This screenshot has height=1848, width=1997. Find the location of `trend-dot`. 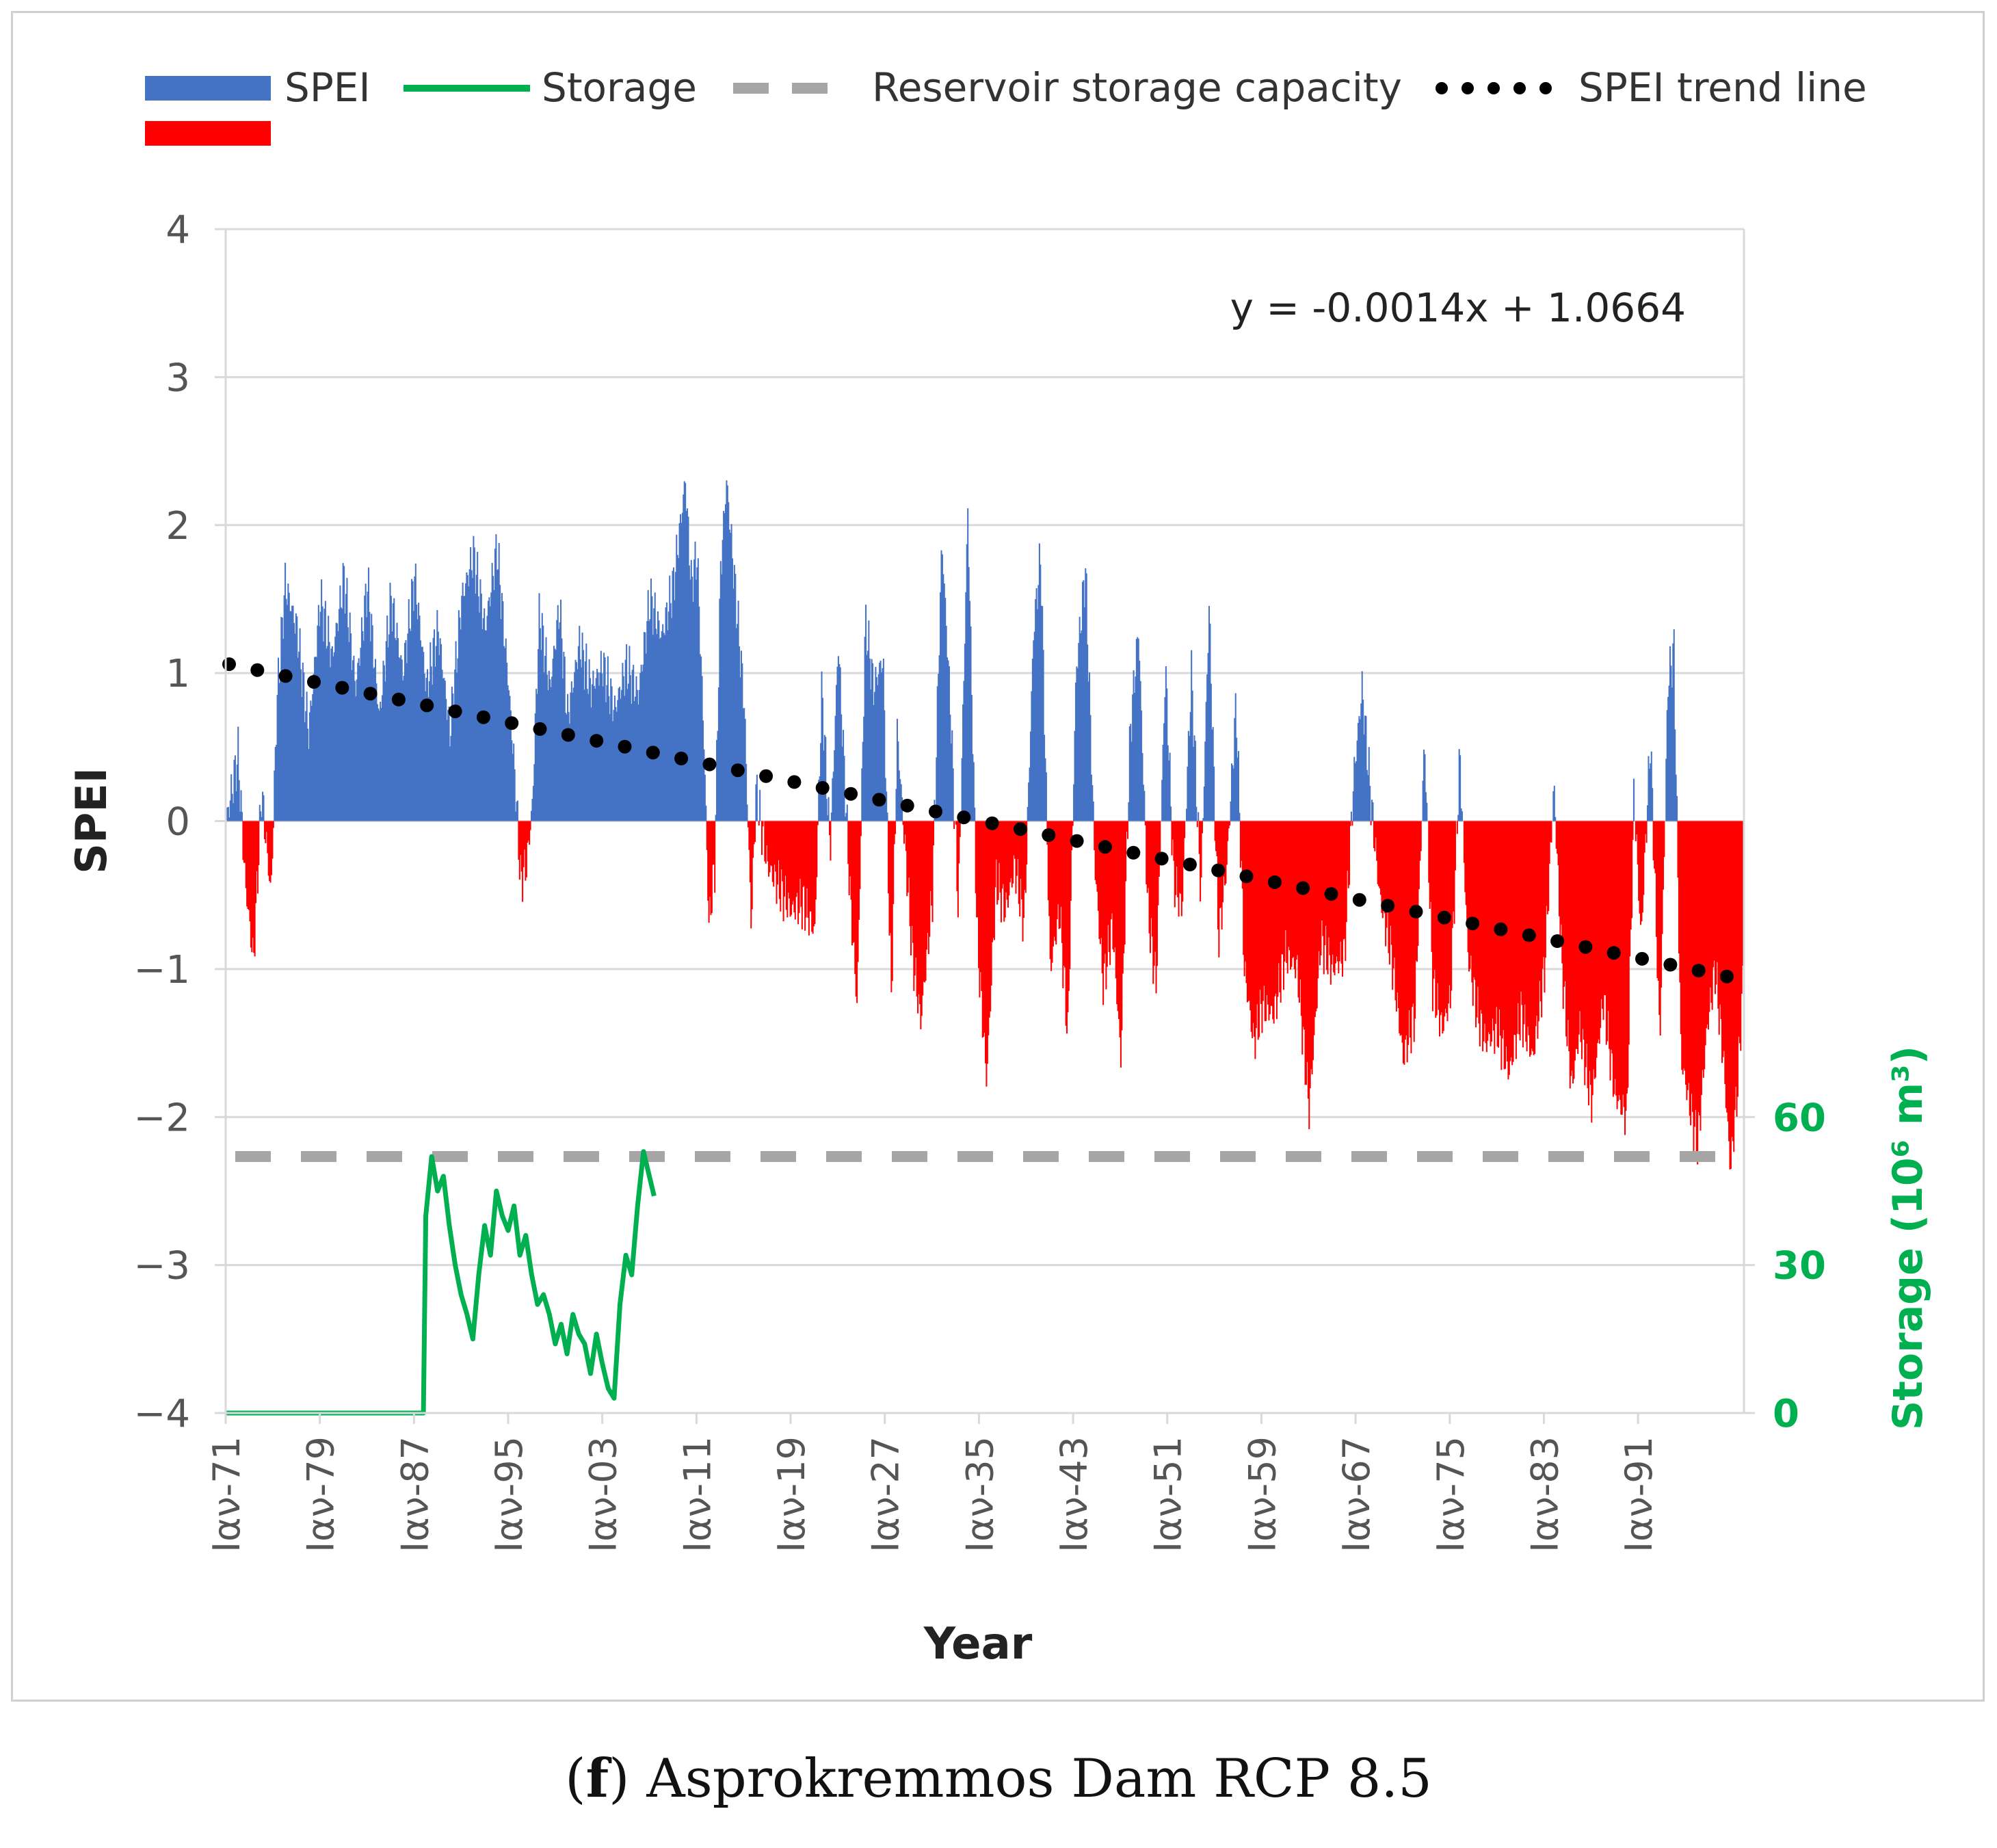

trend-dot is located at coordinates (1077, 841).